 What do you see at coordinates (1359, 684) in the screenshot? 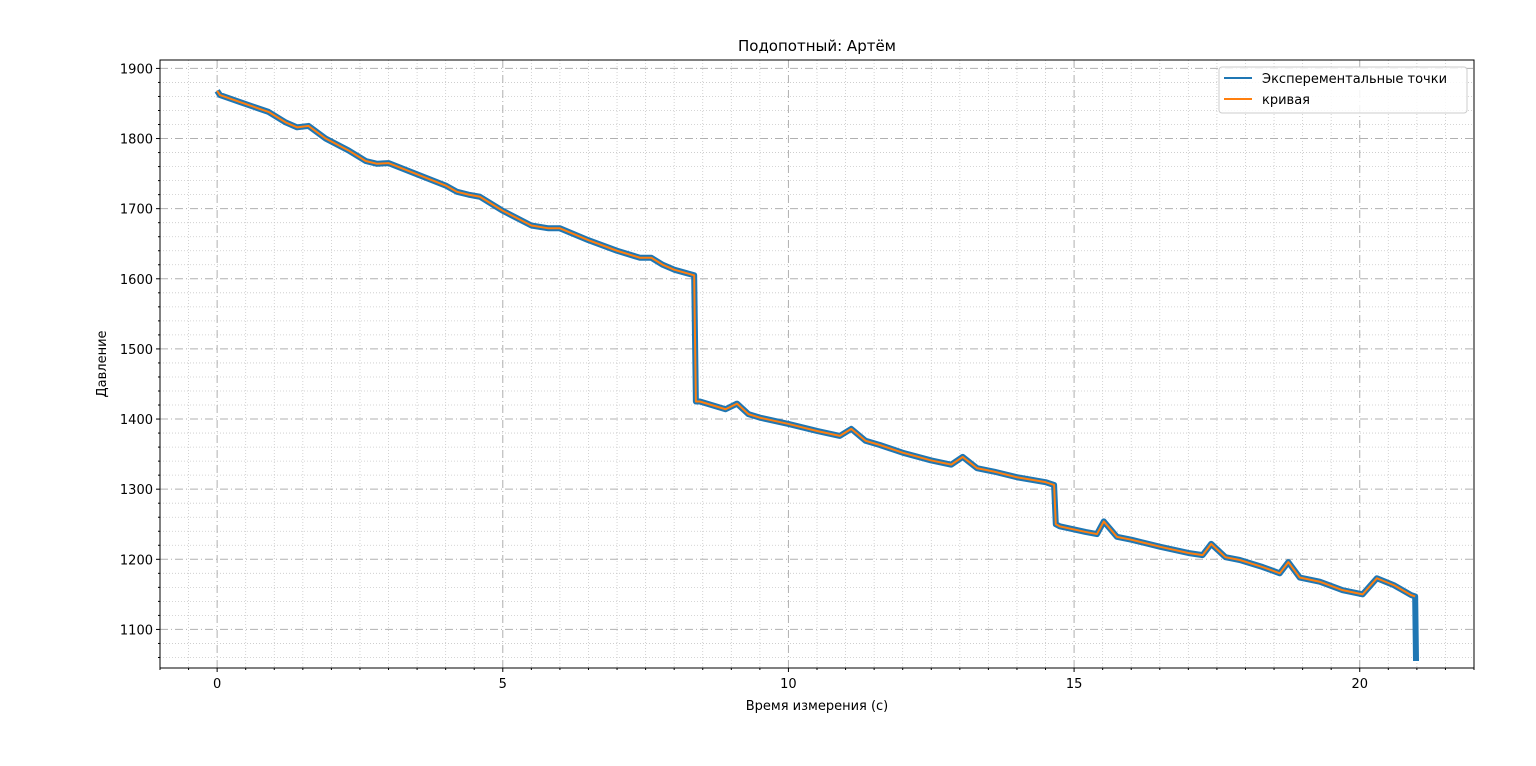
I see `x-tick-label: 20` at bounding box center [1359, 684].